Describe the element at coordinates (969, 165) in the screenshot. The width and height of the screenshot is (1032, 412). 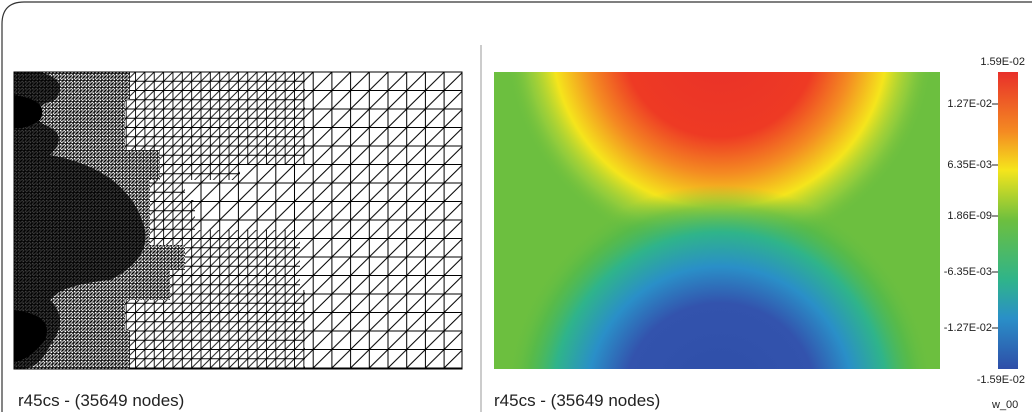
I see `colorbar-label: 6.35E-03` at that location.